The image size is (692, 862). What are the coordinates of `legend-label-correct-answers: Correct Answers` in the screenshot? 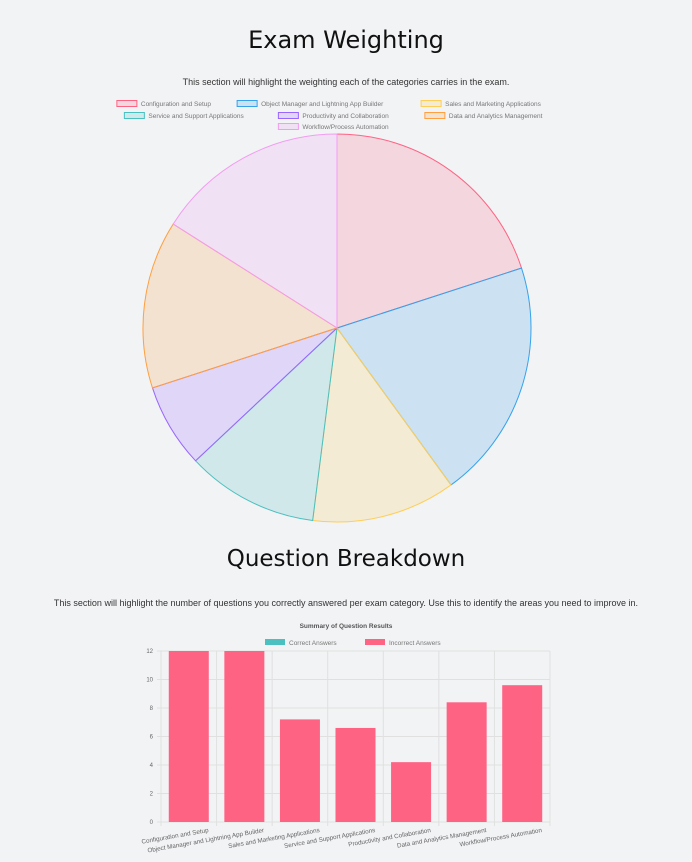 It's located at (313, 643).